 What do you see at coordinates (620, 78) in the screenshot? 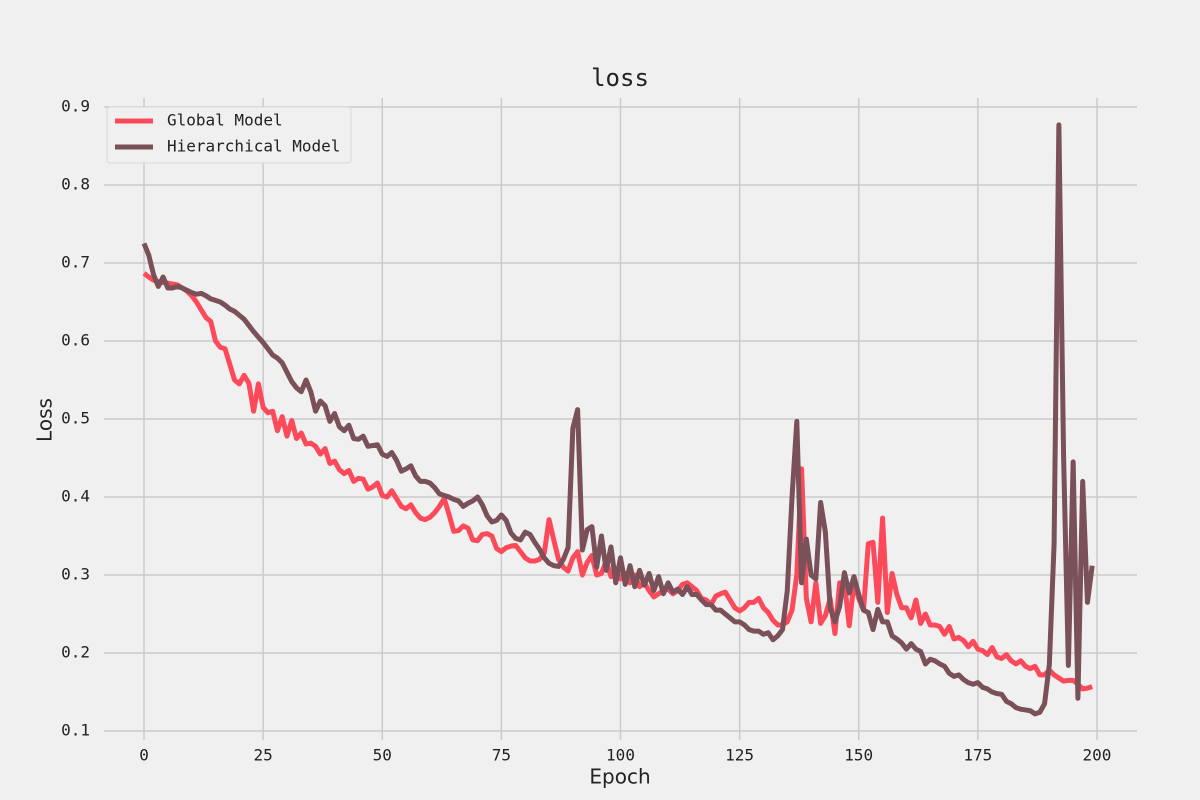
I see `chart-title: loss` at bounding box center [620, 78].